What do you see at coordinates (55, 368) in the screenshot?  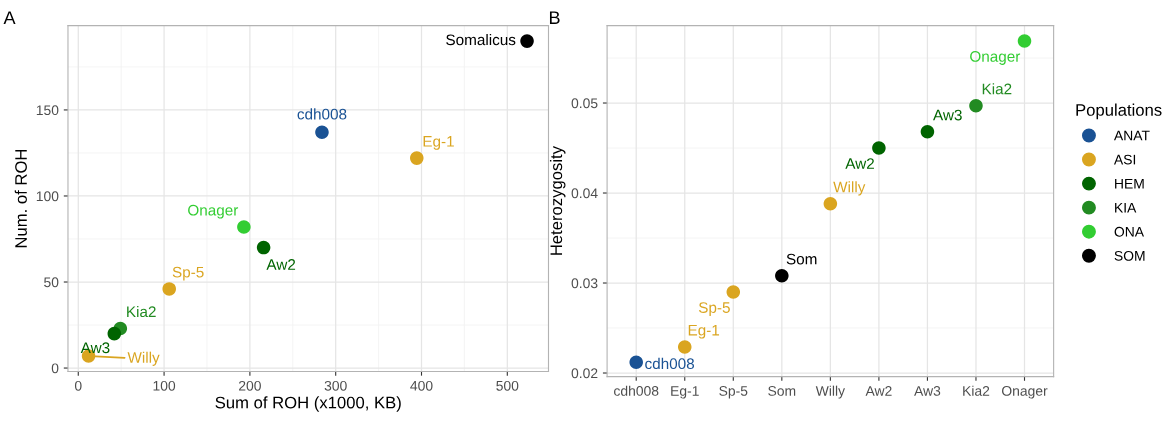 I see `y-tick-label: 0` at bounding box center [55, 368].